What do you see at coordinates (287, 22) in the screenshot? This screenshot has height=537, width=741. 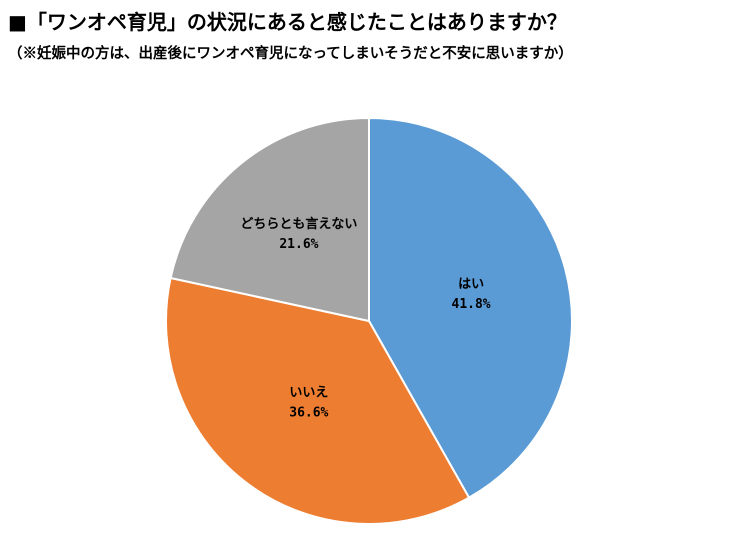 I see `chart-title: ■「ワンオペ育児」の状況にあると感じたことはありますか？` at bounding box center [287, 22].